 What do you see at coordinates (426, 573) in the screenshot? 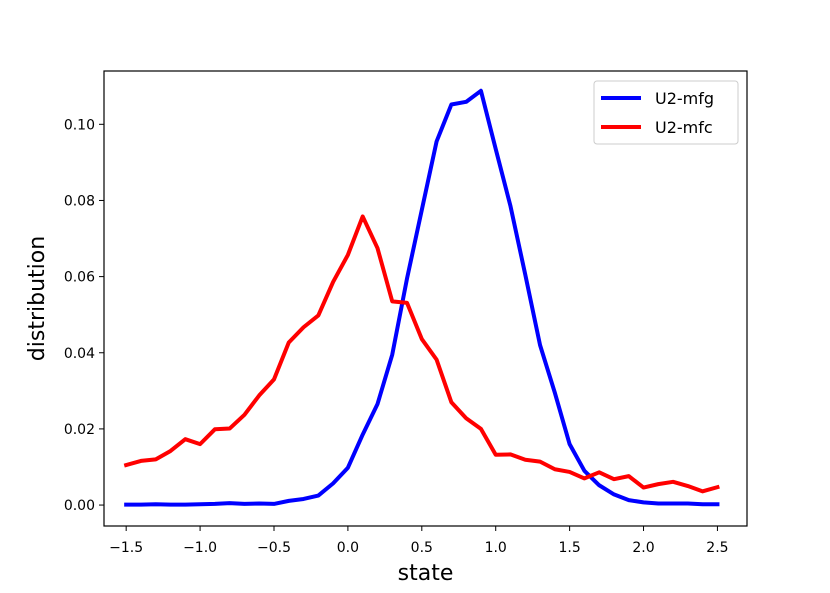
I see `x-axis-label: state` at bounding box center [426, 573].